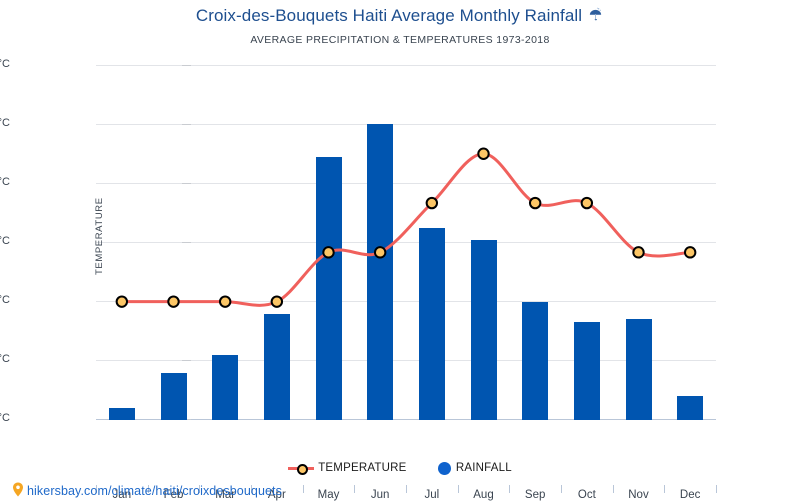 This screenshot has height=501, width=800. Describe the element at coordinates (535, 203) in the screenshot. I see `temperature-point: Sep: 32 °C` at that location.